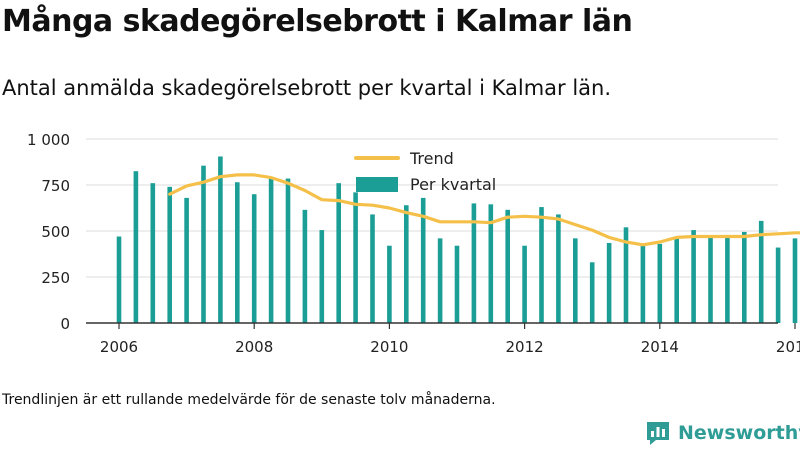 This screenshot has height=450, width=800. I want to click on x-tick-label: 2006, so click(119, 347).